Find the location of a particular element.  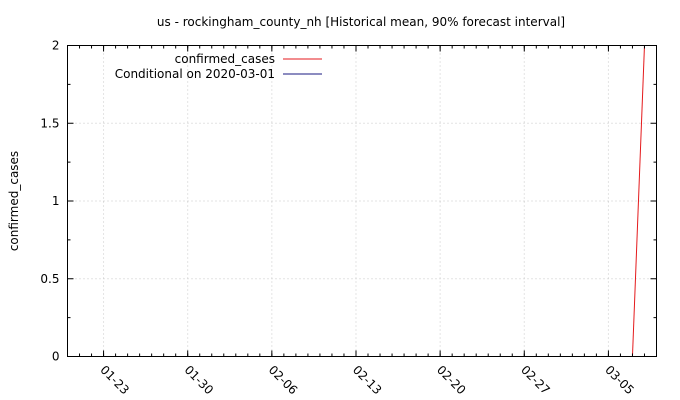

y-axis-label: confirmed_cases is located at coordinates (14, 201).